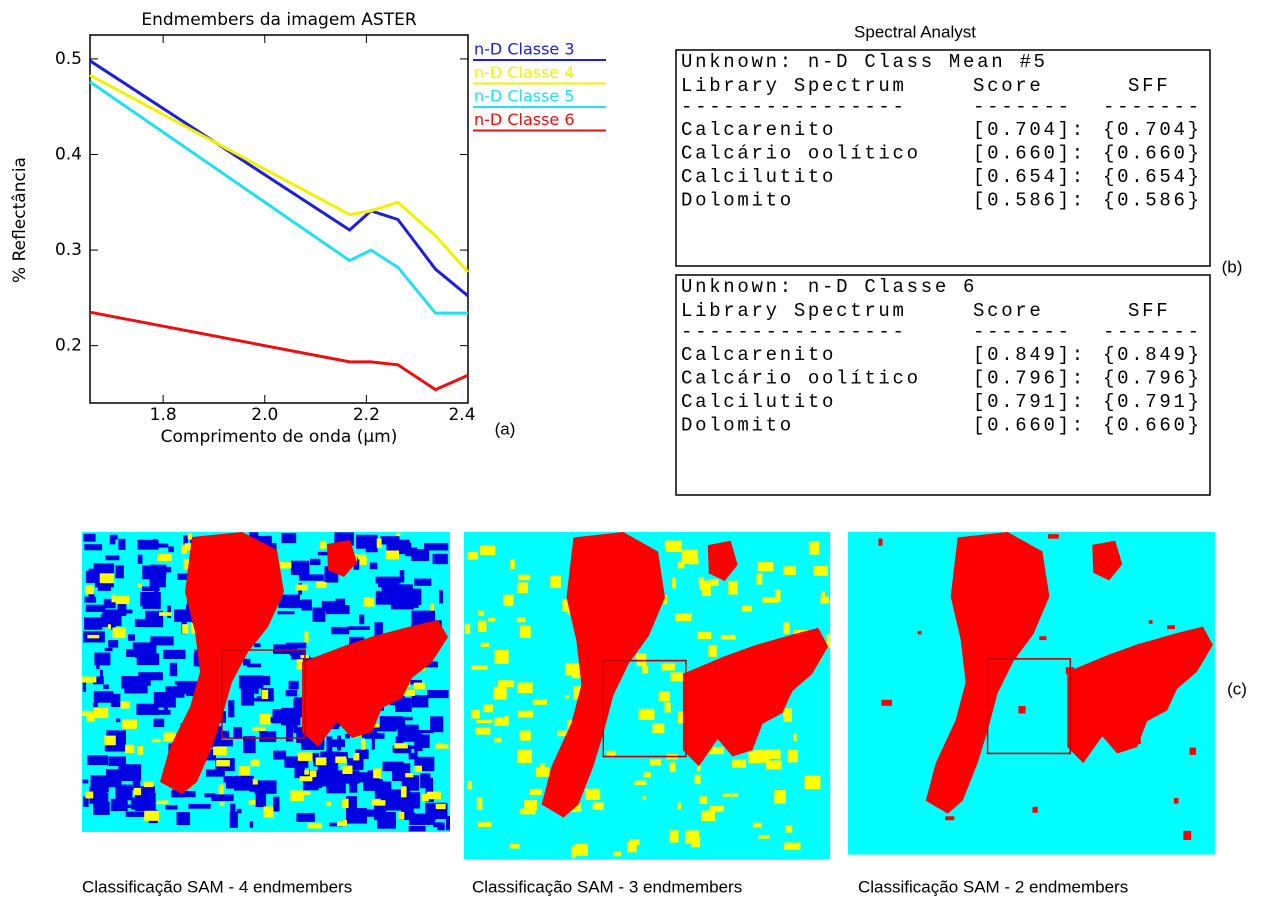 The image size is (1262, 910). What do you see at coordinates (1029, 355) in the screenshot?
I see `table-cell: [0.849]:` at bounding box center [1029, 355].